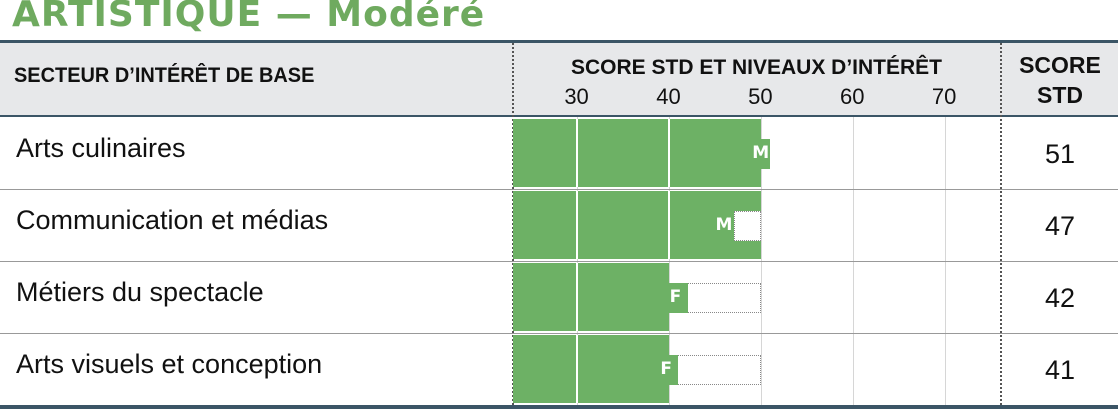 The image size is (1118, 410). Describe the element at coordinates (1060, 65) in the screenshot. I see `score-std-header-line1: SCORE` at that location.